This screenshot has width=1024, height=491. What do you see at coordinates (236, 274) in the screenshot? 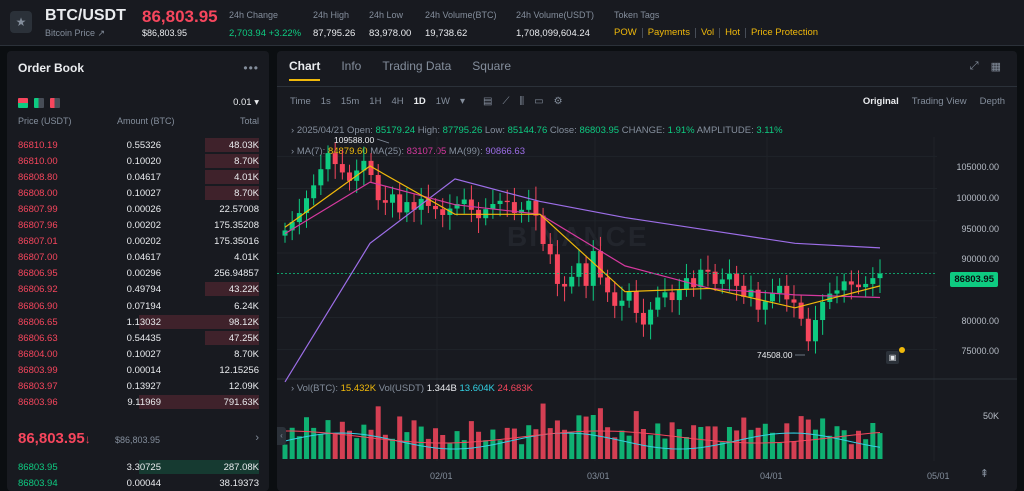
I see `row-total: 256.94857` at bounding box center [236, 274].